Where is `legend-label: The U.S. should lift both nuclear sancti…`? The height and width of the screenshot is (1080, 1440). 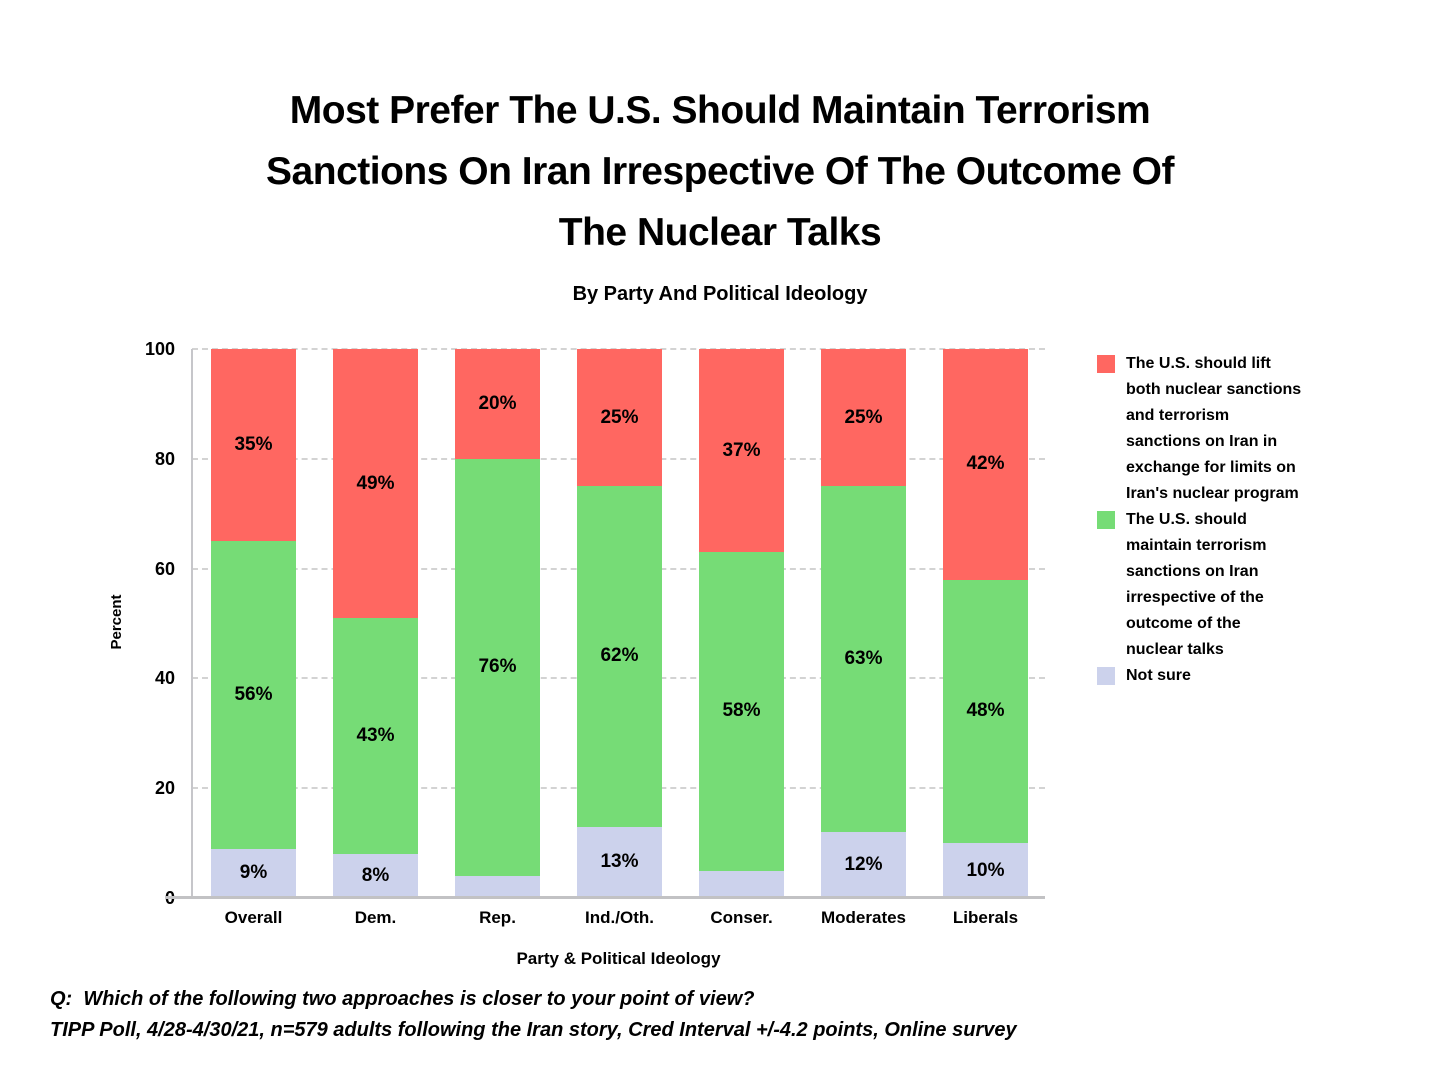
legend-label: The U.S. should lift both nuclear sancti… is located at coordinates (1214, 428).